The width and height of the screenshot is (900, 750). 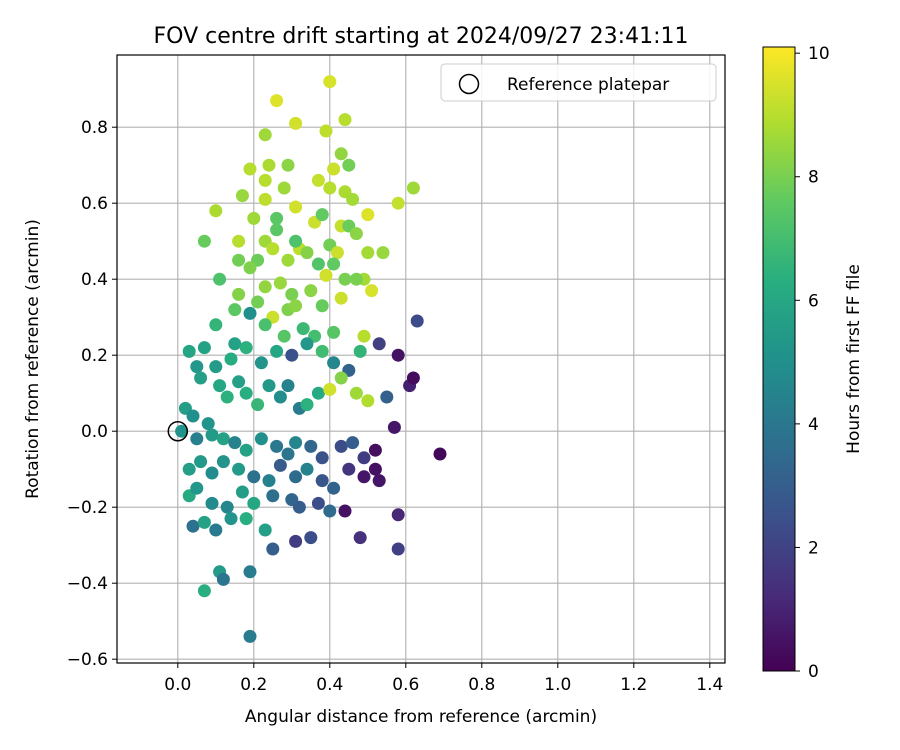 What do you see at coordinates (421, 717) in the screenshot?
I see `x-axis-label: Angular distance from reference (arcmin)` at bounding box center [421, 717].